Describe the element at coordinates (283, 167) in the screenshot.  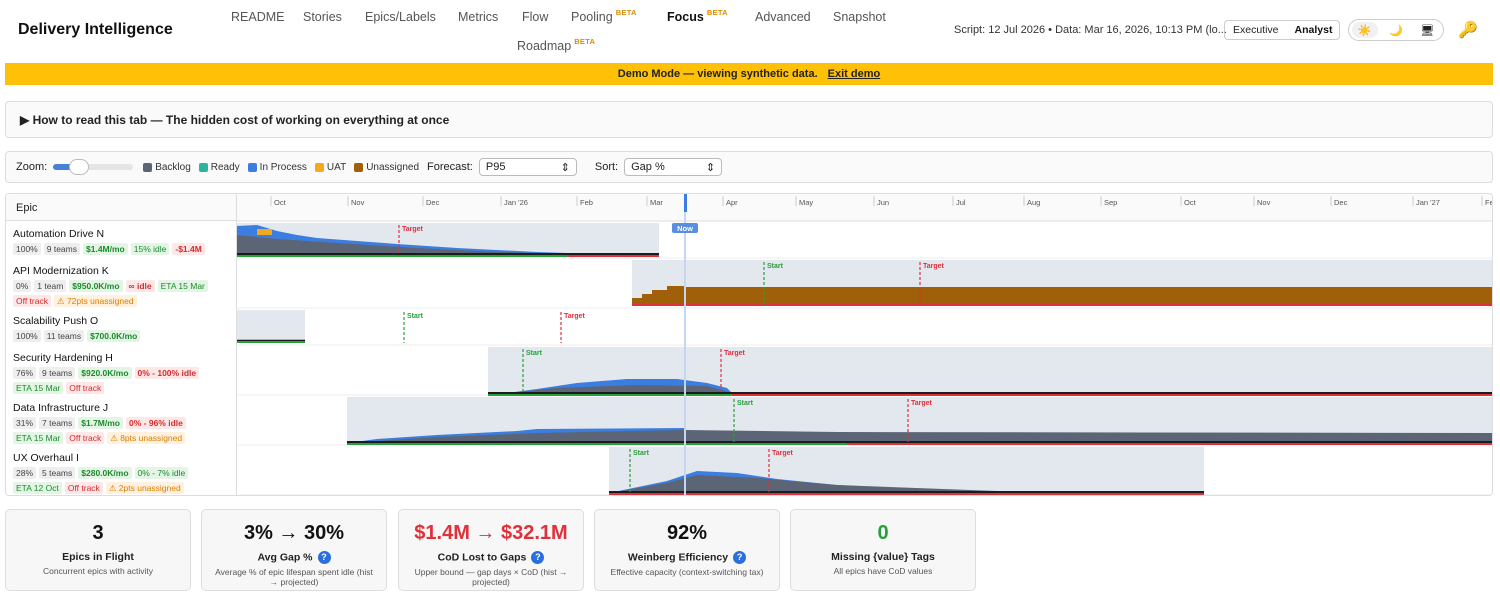
I see `legend-label: In Process` at that location.